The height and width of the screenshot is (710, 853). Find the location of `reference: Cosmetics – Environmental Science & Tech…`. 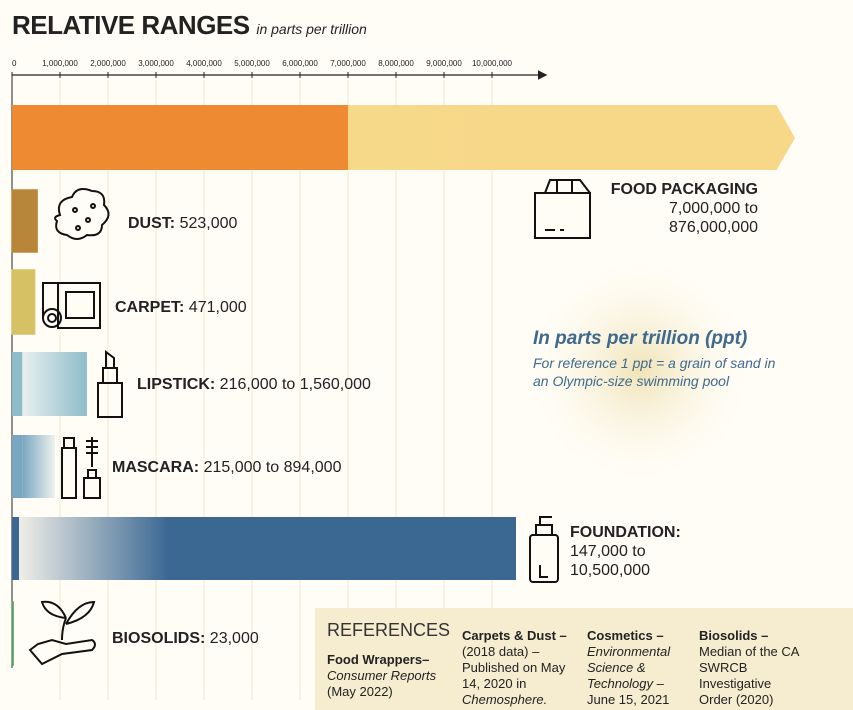

reference: Cosmetics – Environmental Science & Tech… is located at coordinates (639, 668).